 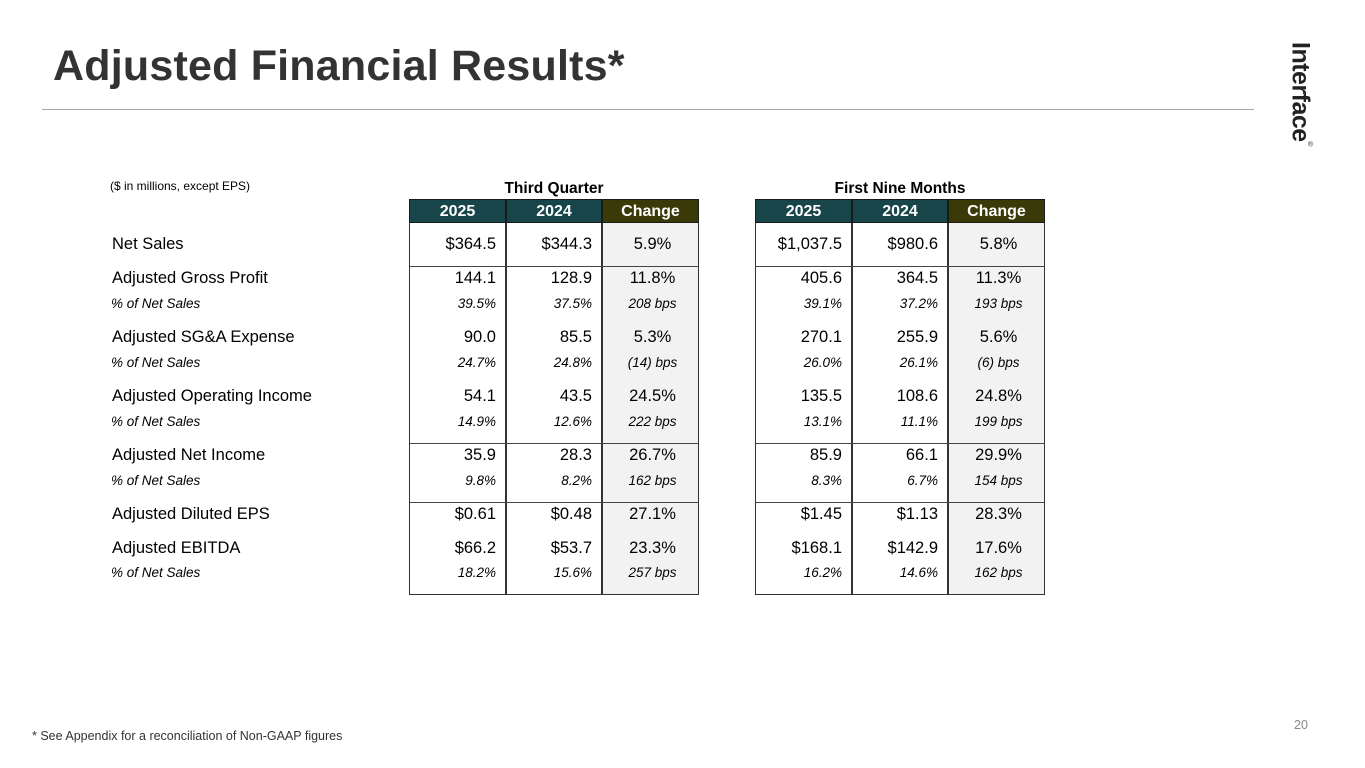 What do you see at coordinates (826, 480) in the screenshot?
I see `percent-cell: 8.3%` at bounding box center [826, 480].